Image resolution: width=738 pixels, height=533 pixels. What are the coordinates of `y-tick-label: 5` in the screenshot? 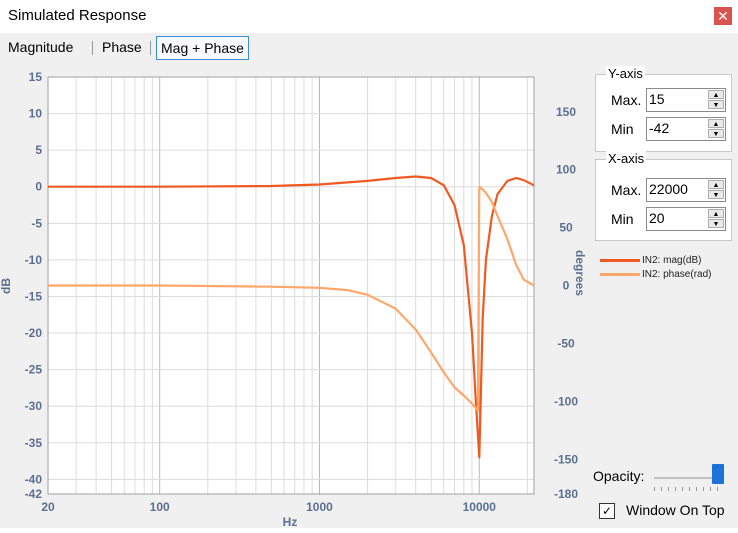 It's located at (38, 150).